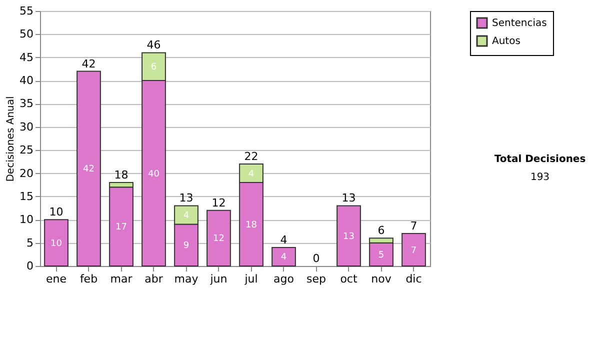 The height and width of the screenshot is (340, 600). I want to click on x-tick-label: may, so click(186, 279).